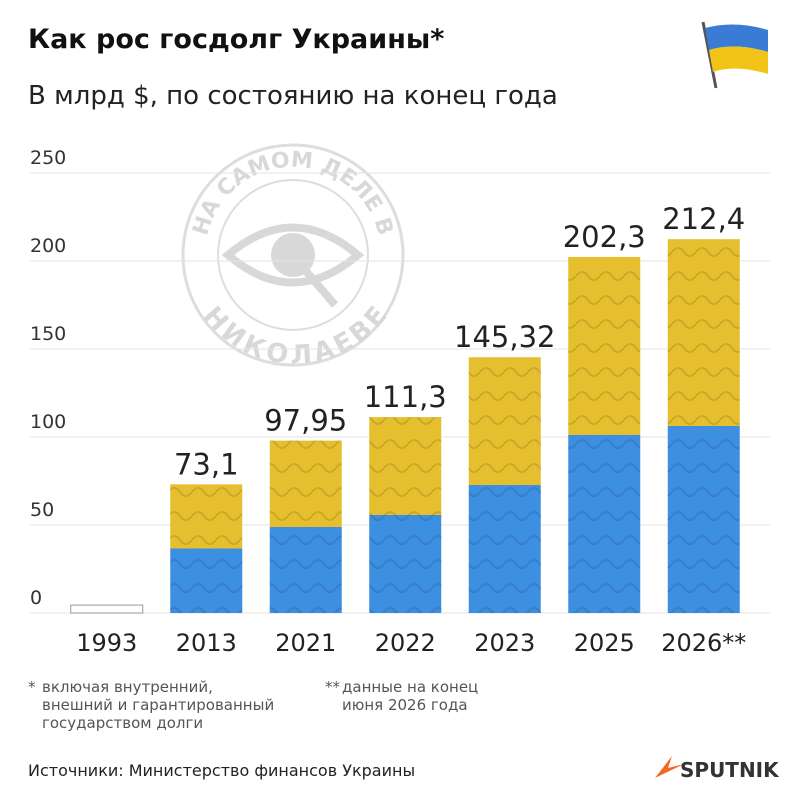 The height and width of the screenshot is (800, 800). What do you see at coordinates (730, 770) in the screenshot?
I see `logo-text: SPUTNIK` at bounding box center [730, 770].